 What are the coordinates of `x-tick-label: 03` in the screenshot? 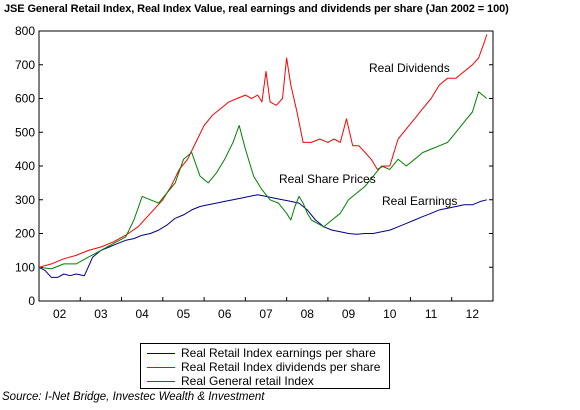 It's located at (101, 314).